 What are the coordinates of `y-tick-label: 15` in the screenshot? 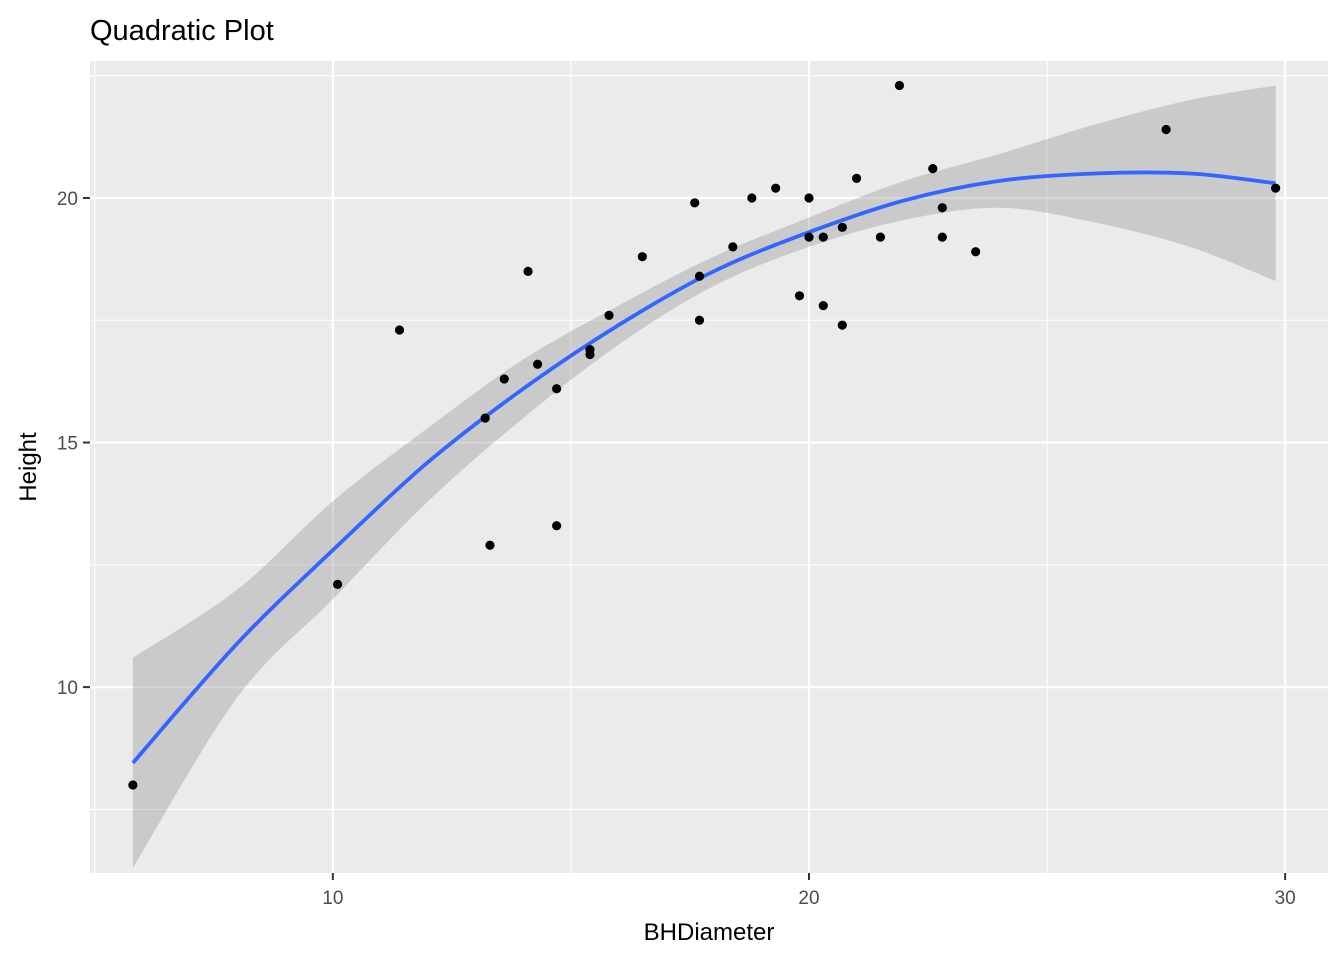 It's located at (67, 444).